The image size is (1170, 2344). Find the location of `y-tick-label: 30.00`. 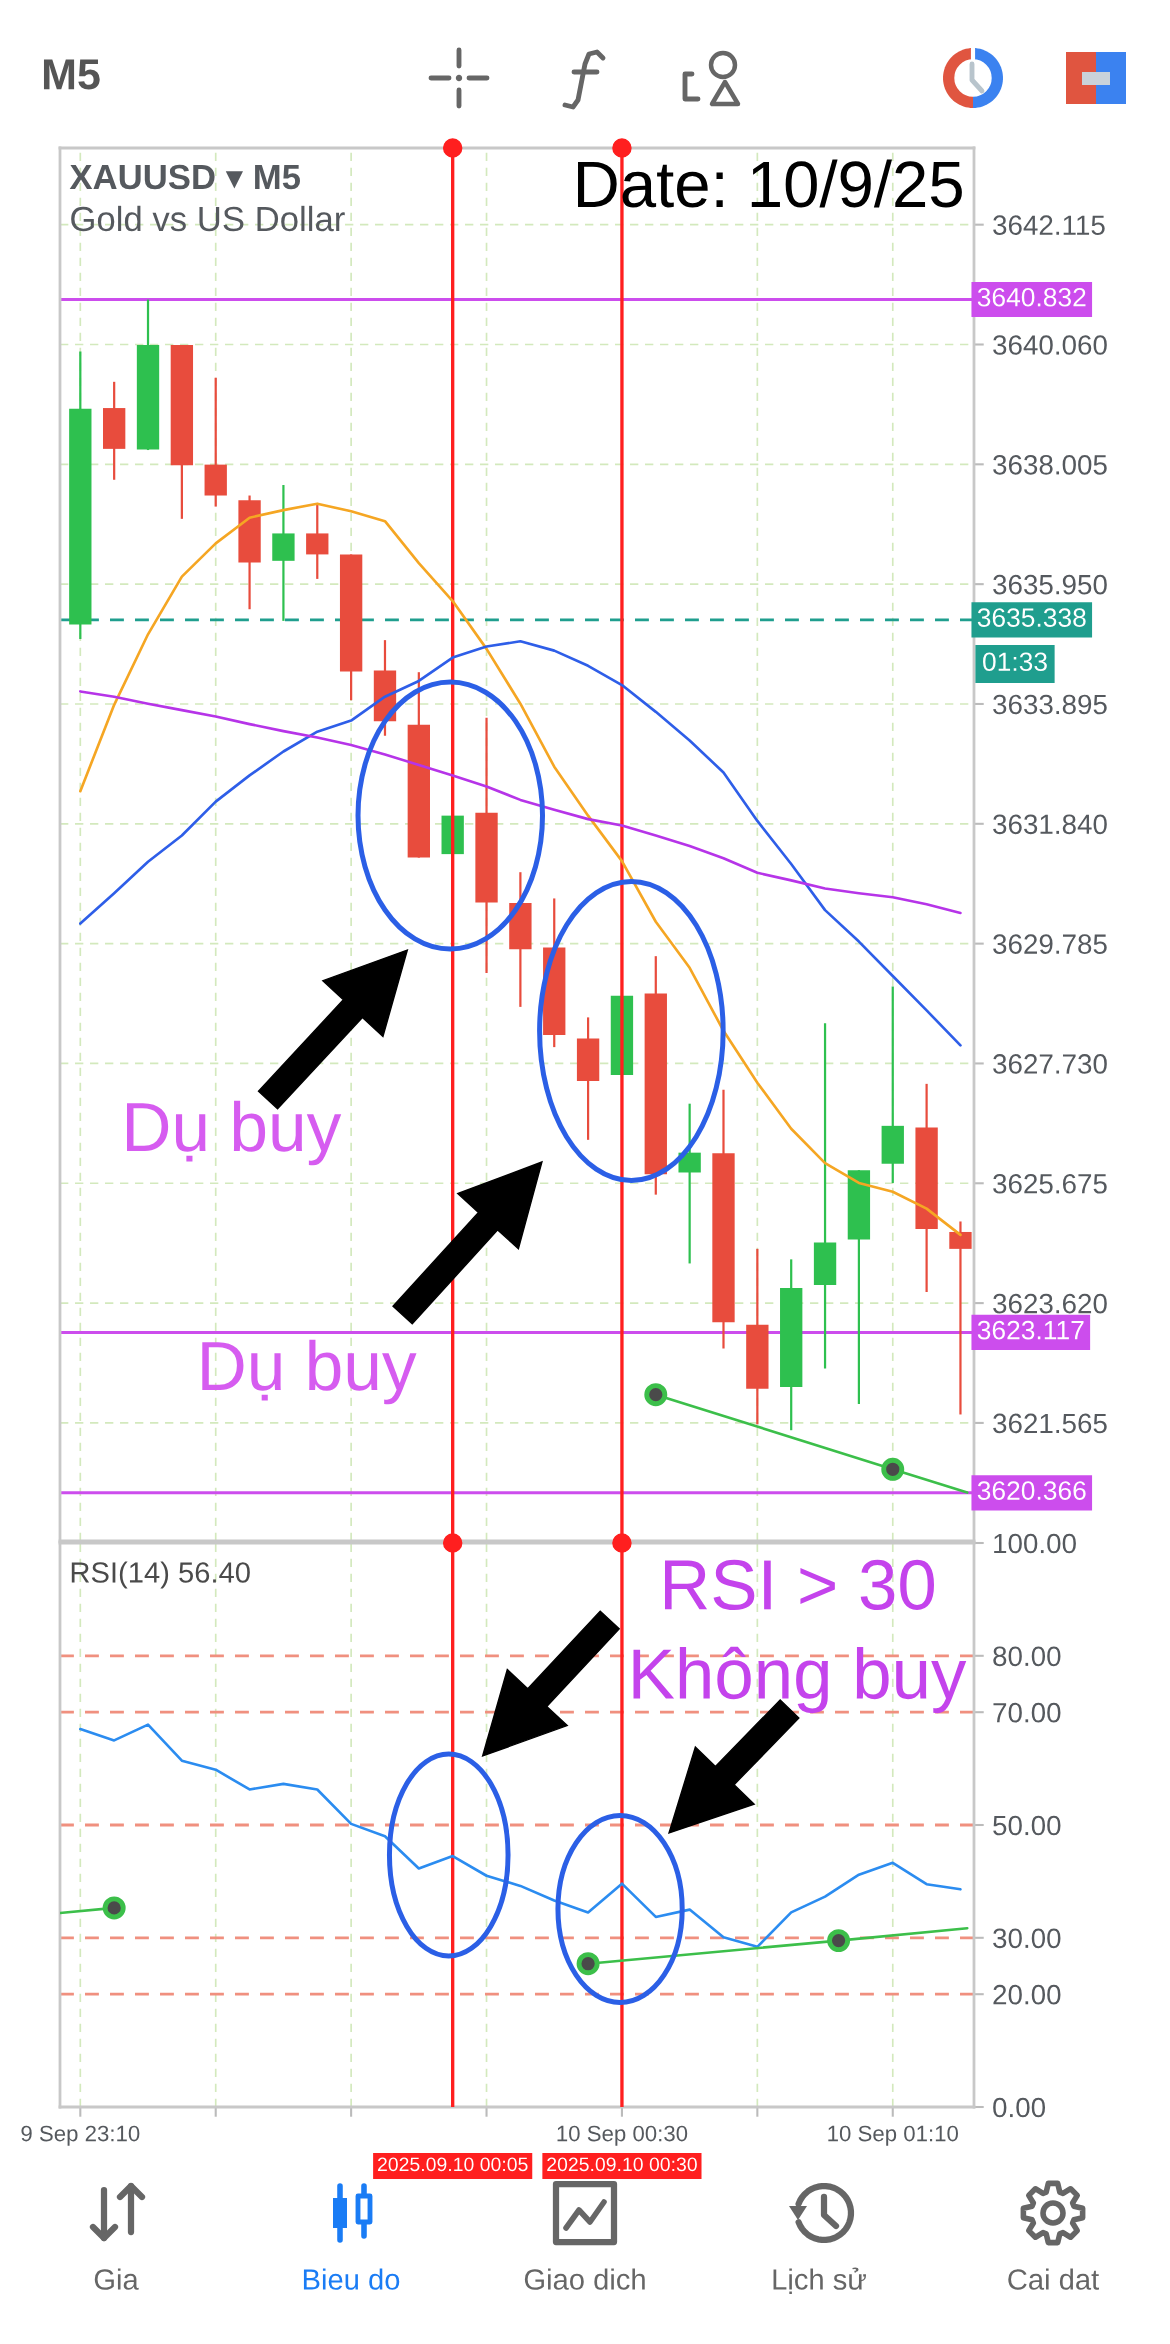

y-tick-label: 30.00 is located at coordinates (1027, 1938).